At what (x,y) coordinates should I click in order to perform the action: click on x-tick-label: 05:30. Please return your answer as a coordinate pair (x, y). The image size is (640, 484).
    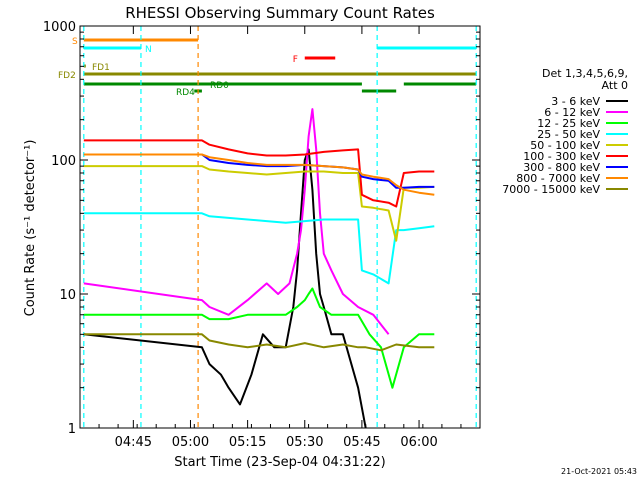
    Looking at the image, I should click on (304, 442).